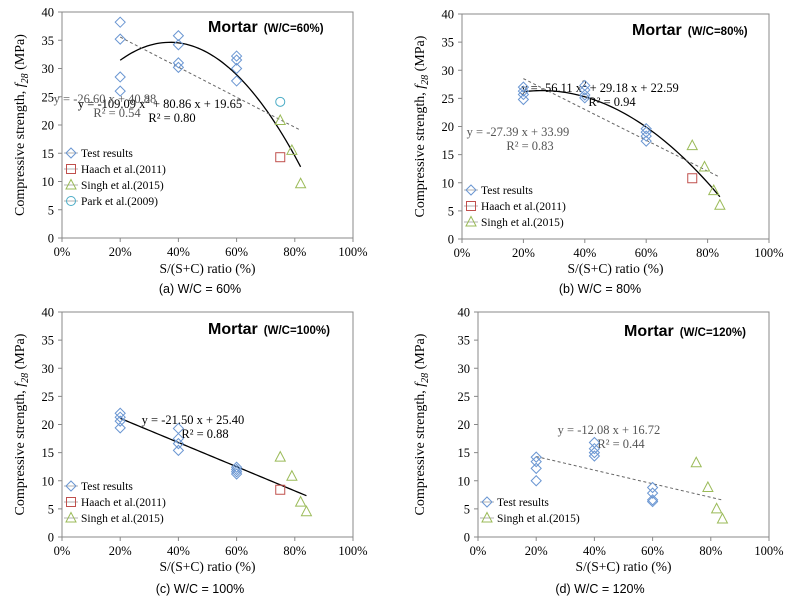 The height and width of the screenshot is (603, 800). What do you see at coordinates (233, 27) in the screenshot?
I see `chart-a-title-main: Mortar` at bounding box center [233, 27].